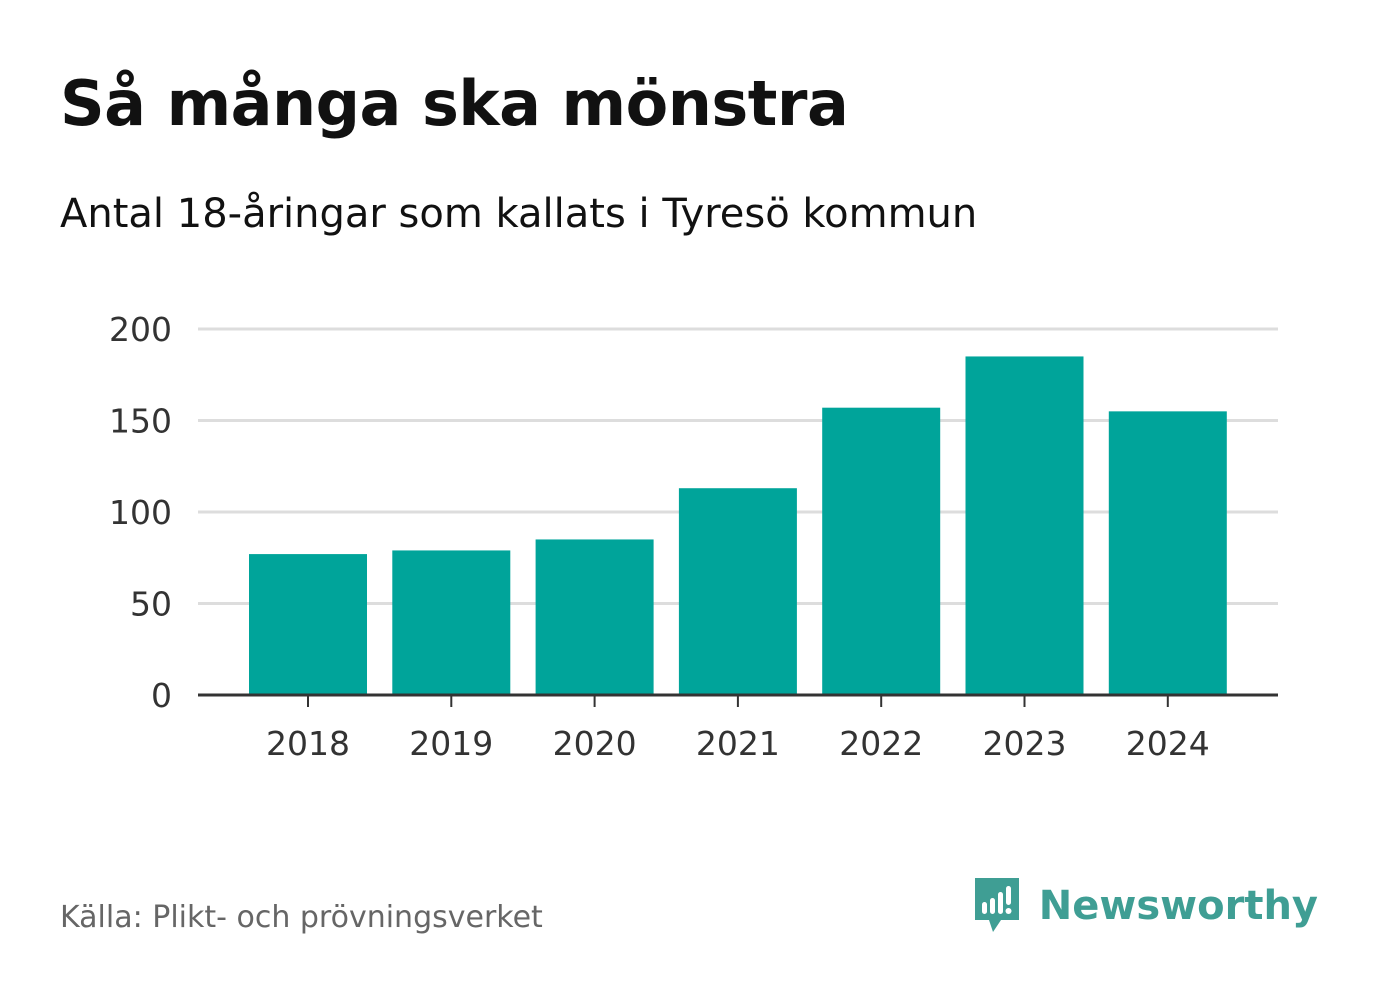 The image size is (1382, 999). What do you see at coordinates (738, 700) in the screenshot?
I see `x-axis` at bounding box center [738, 700].